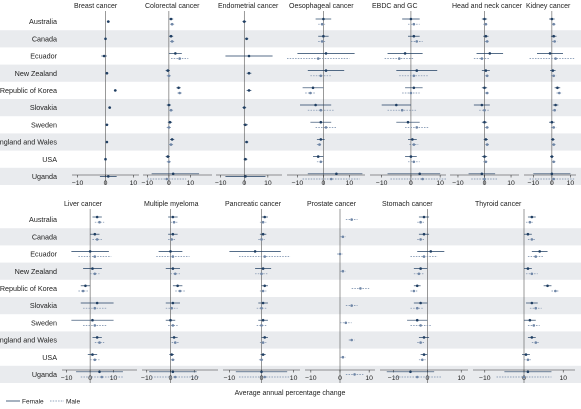  What do you see at coordinates (73, 402) in the screenshot?
I see `legend-male-label: Male` at bounding box center [73, 402].